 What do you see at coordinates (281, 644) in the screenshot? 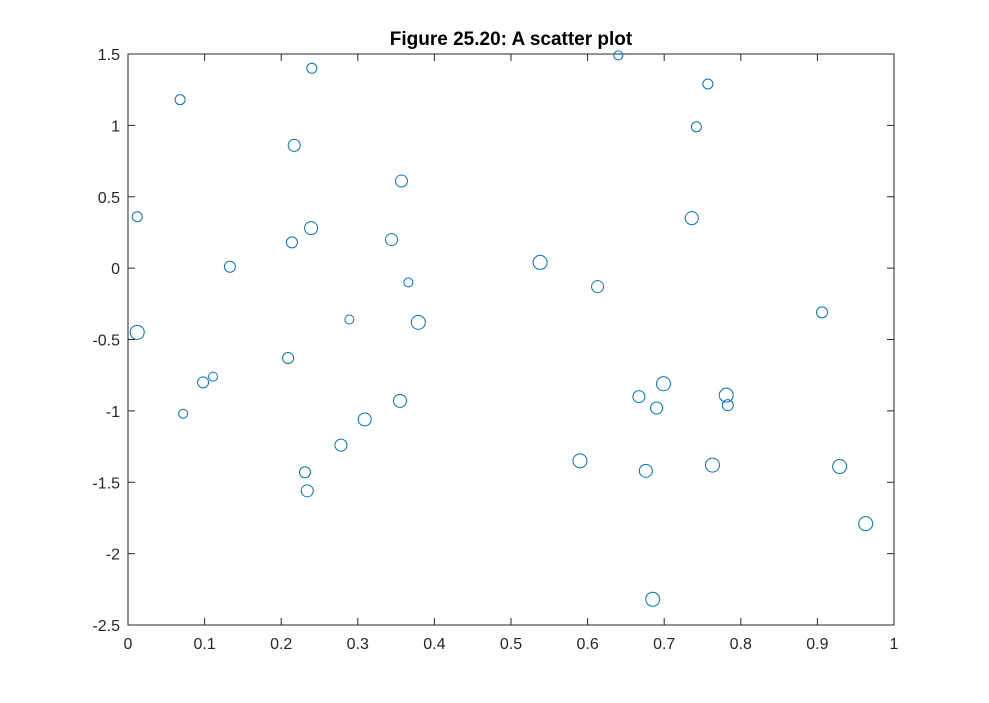
I see `x-tick-label: 0.2` at bounding box center [281, 644].